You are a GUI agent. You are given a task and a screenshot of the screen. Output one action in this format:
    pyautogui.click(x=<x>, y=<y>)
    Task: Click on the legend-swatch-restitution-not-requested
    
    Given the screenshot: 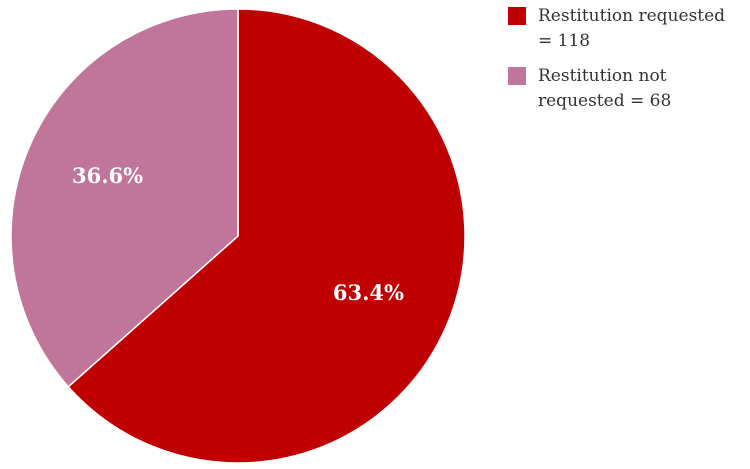 What is the action you would take?
    pyautogui.click(x=517, y=76)
    